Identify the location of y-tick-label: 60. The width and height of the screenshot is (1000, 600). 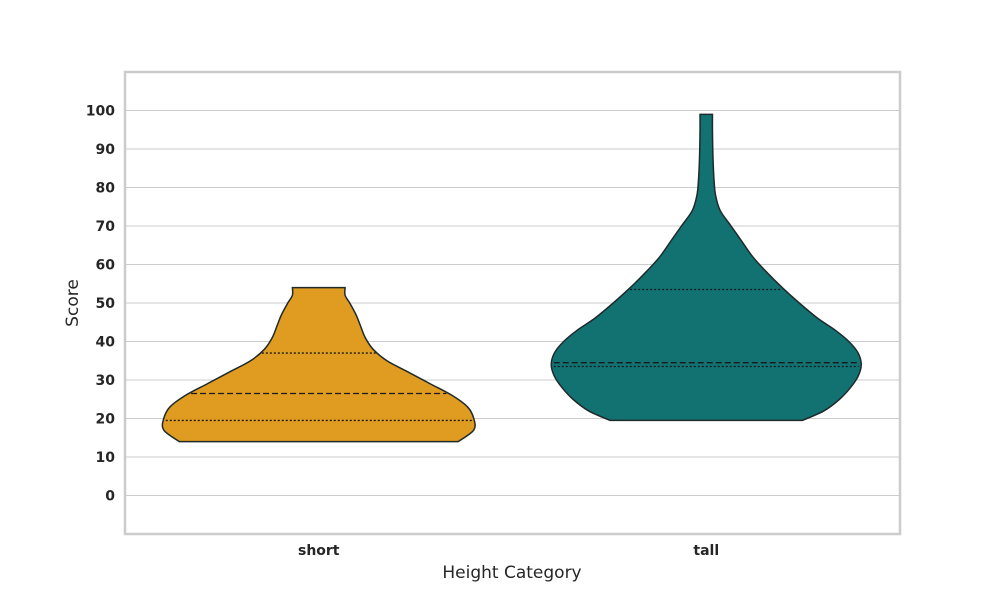
(106, 266).